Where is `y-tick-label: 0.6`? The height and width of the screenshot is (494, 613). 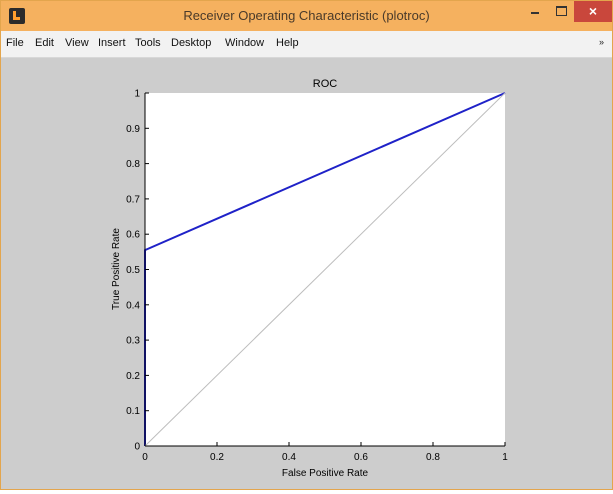
y-tick-label: 0.6 is located at coordinates (133, 235).